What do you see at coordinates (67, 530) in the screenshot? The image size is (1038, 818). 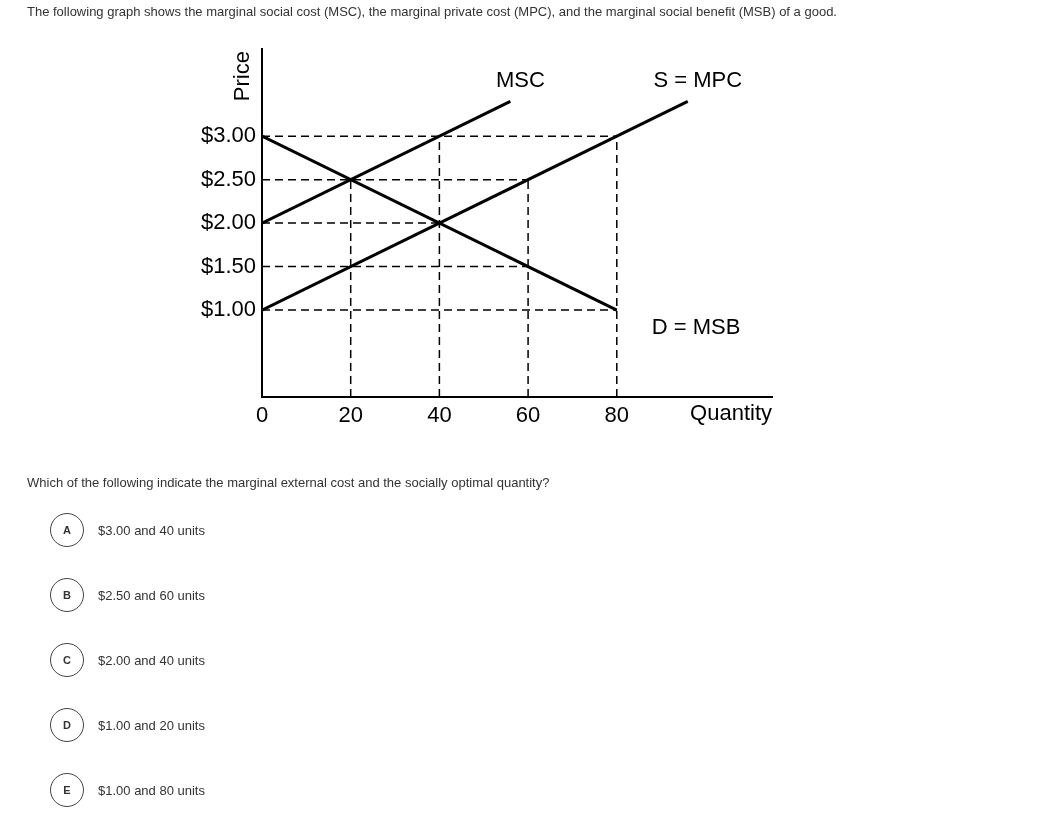 I see `text: A` at bounding box center [67, 530].